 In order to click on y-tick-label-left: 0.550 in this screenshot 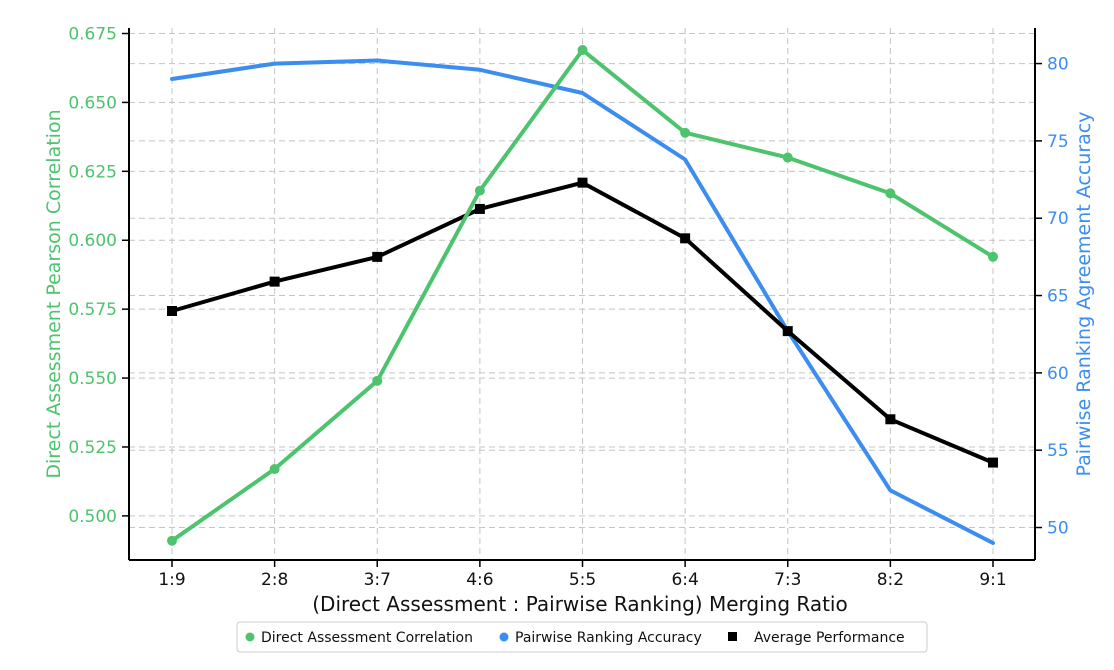, I will do `click(92, 379)`.